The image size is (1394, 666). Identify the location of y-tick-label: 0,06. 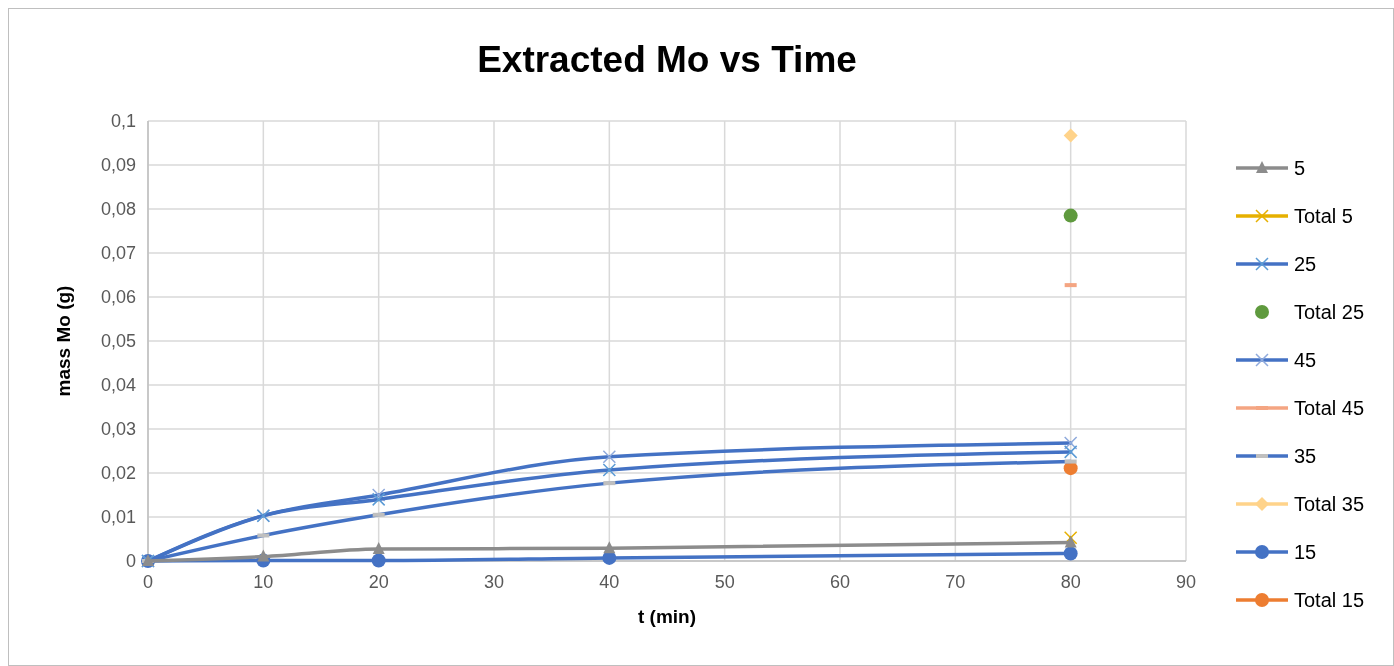
(118, 297).